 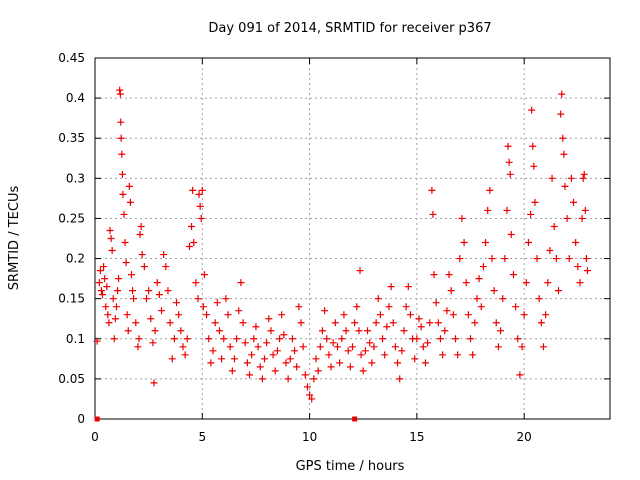 What do you see at coordinates (202, 437) in the screenshot?
I see `x-tick-label: 5` at bounding box center [202, 437].